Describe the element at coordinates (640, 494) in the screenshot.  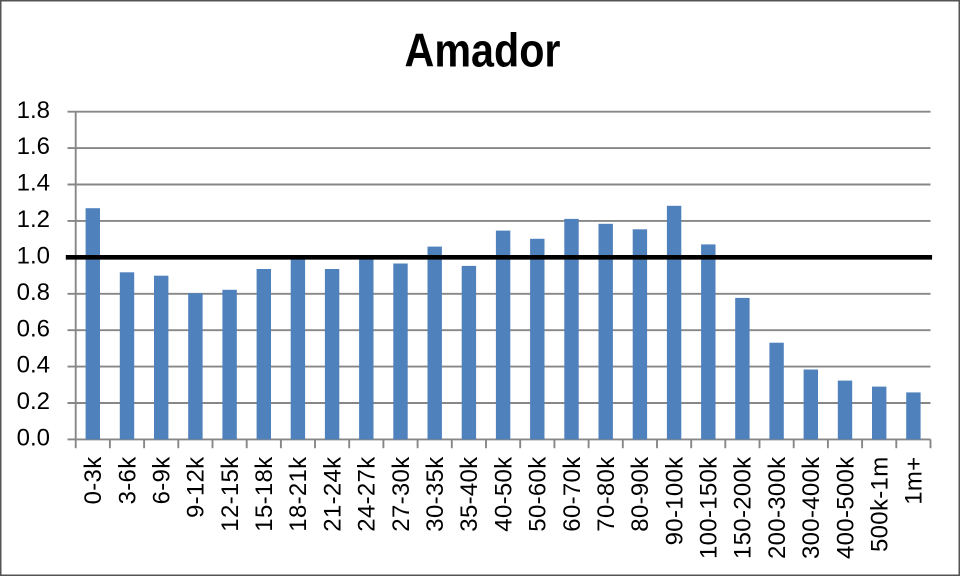
I see `svg-text: 80-90k` at that location.